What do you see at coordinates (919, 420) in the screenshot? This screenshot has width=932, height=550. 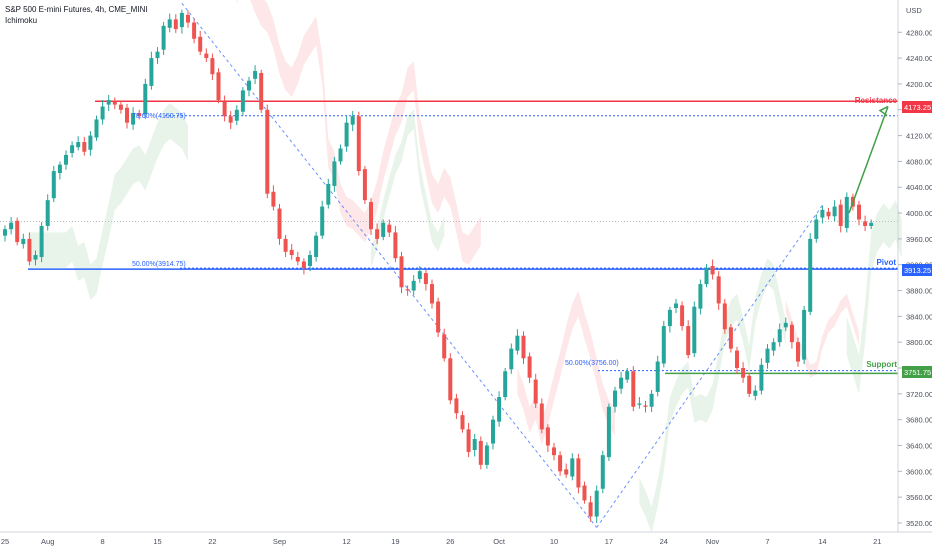 I see `y-tick-label: 3680.00` at bounding box center [919, 420].